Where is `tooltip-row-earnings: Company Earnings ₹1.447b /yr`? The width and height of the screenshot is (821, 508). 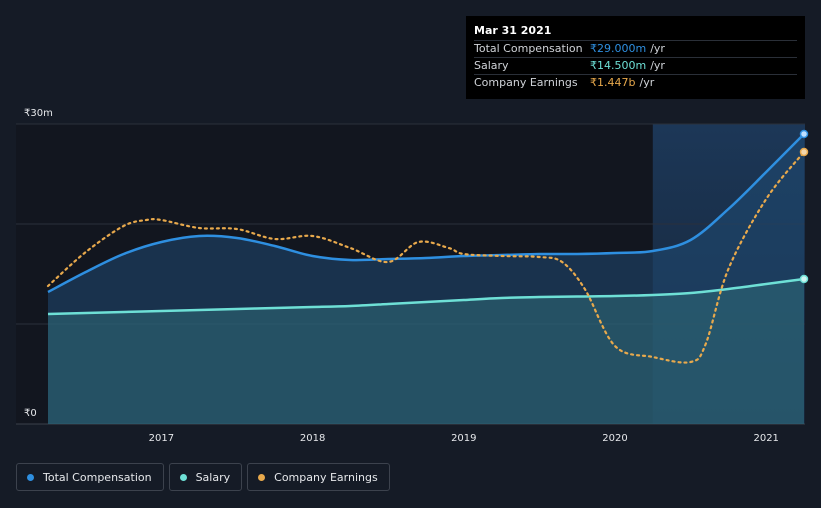
tooltip-row-earnings: Company Earnings ₹1.447b /yr is located at coordinates (635, 82).